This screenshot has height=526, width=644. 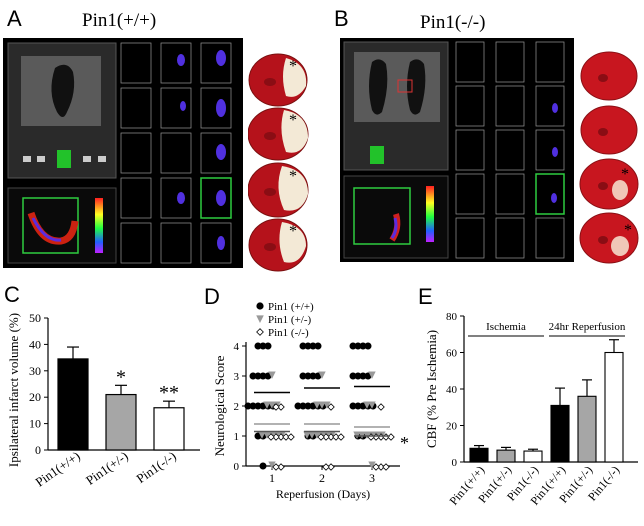 What do you see at coordinates (587, 327) in the screenshot?
I see `group-label-1: 24hr Reperfusion` at bounding box center [587, 327].